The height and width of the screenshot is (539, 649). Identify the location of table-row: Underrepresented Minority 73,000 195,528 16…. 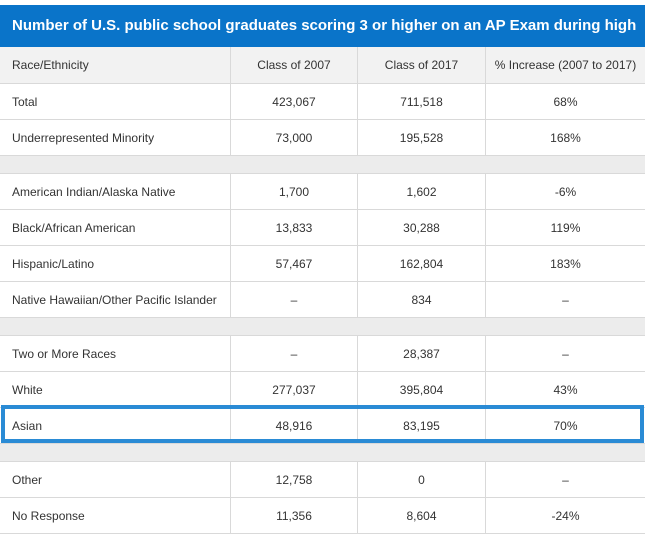
(322, 138).